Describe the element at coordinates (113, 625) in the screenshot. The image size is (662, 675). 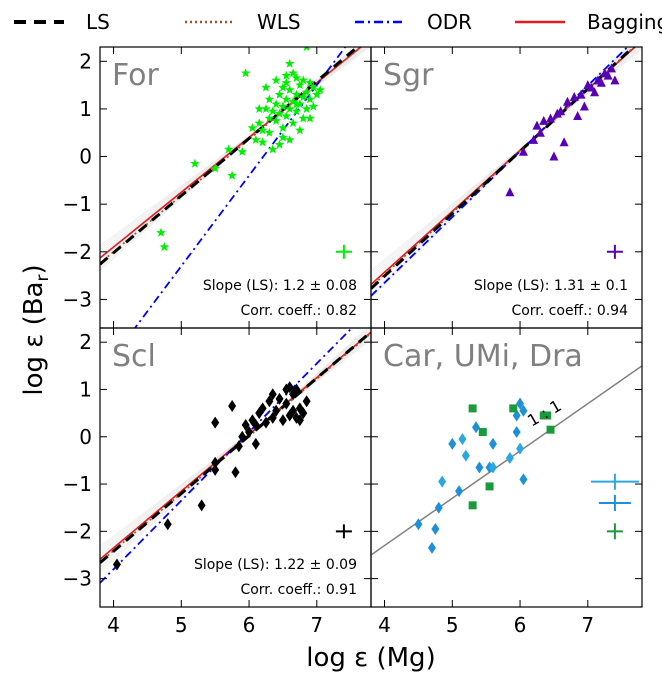
I see `x-tick-label: 4` at that location.